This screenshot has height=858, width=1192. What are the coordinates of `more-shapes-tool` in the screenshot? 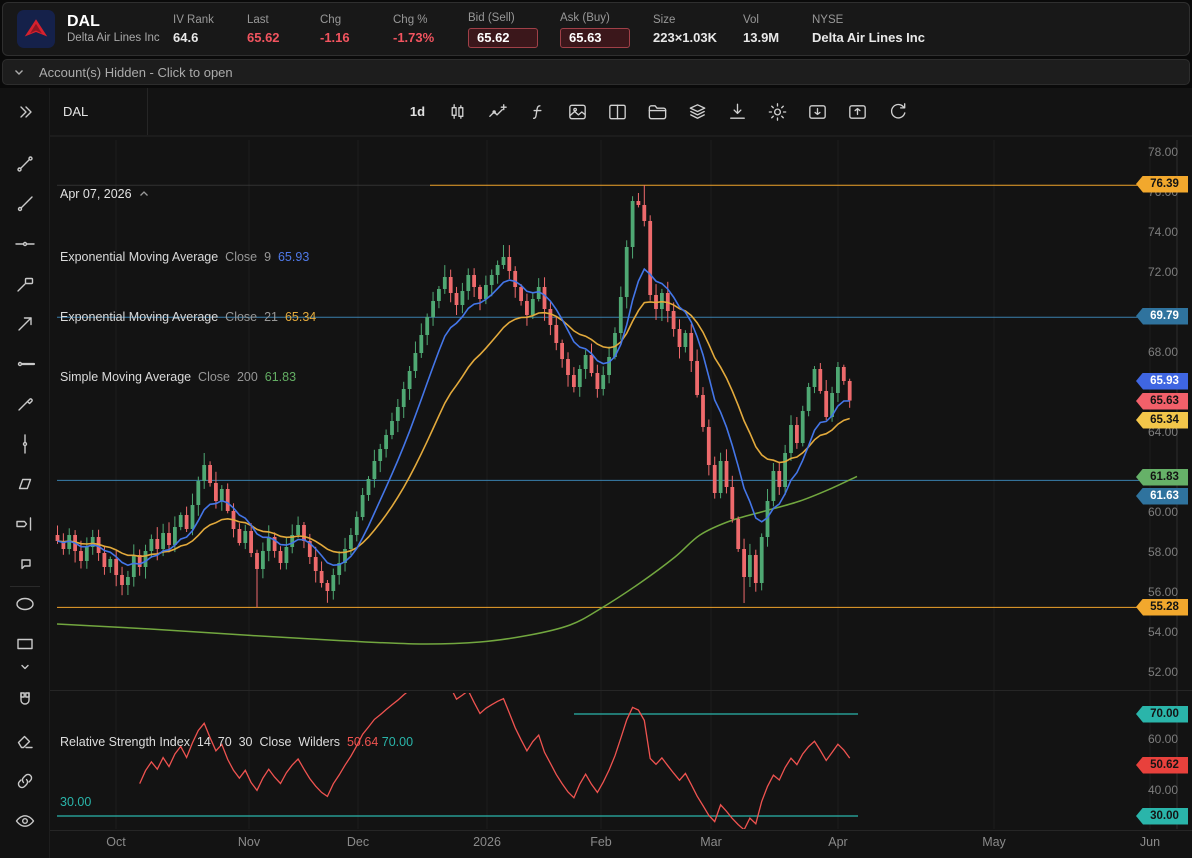 It's located at (25, 667).